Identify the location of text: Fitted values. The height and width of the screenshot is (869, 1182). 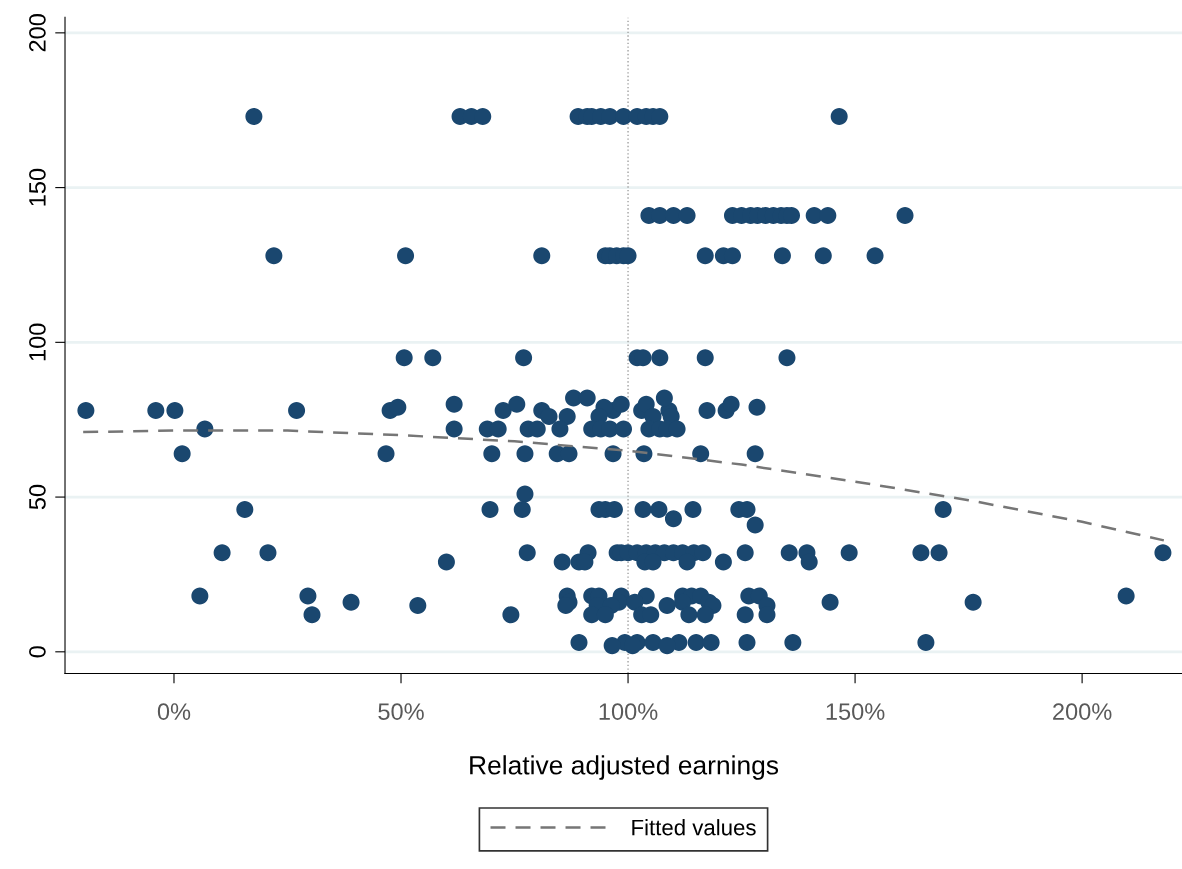
(694, 827).